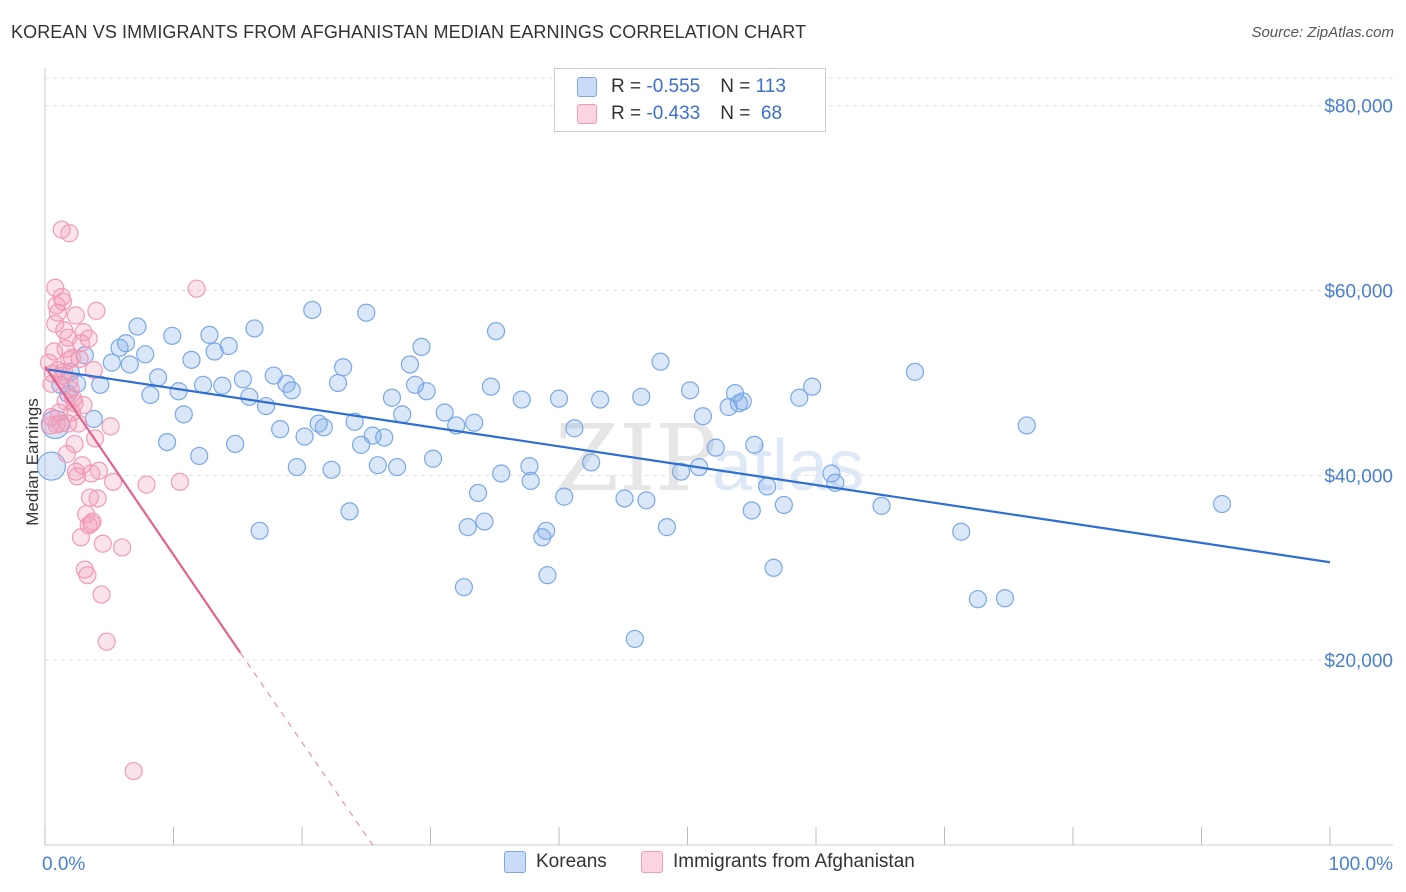 This screenshot has width=1406, height=892. What do you see at coordinates (1361, 864) in the screenshot?
I see `x-tick-label: 100.0%` at bounding box center [1361, 864].